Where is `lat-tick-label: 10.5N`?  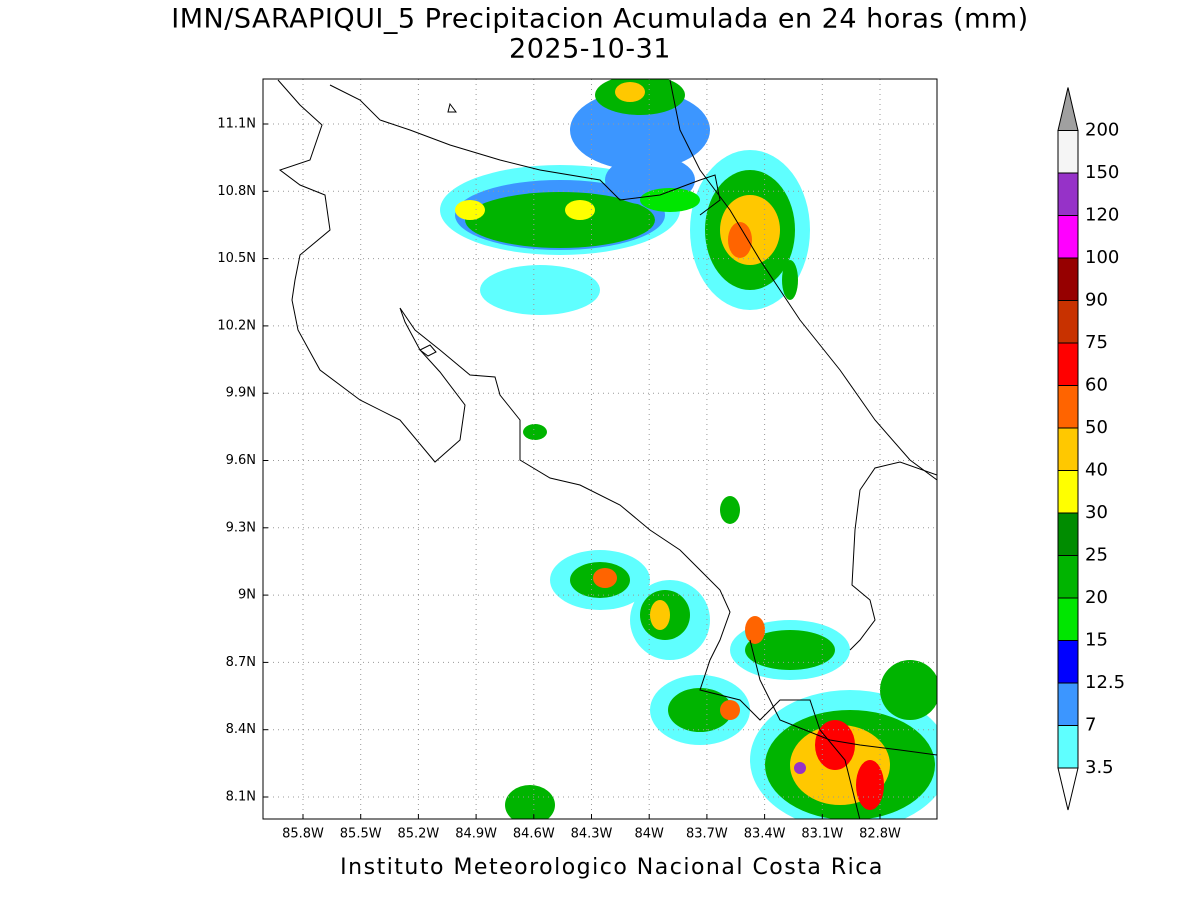
lat-tick-label: 10.5N is located at coordinates (236, 258).